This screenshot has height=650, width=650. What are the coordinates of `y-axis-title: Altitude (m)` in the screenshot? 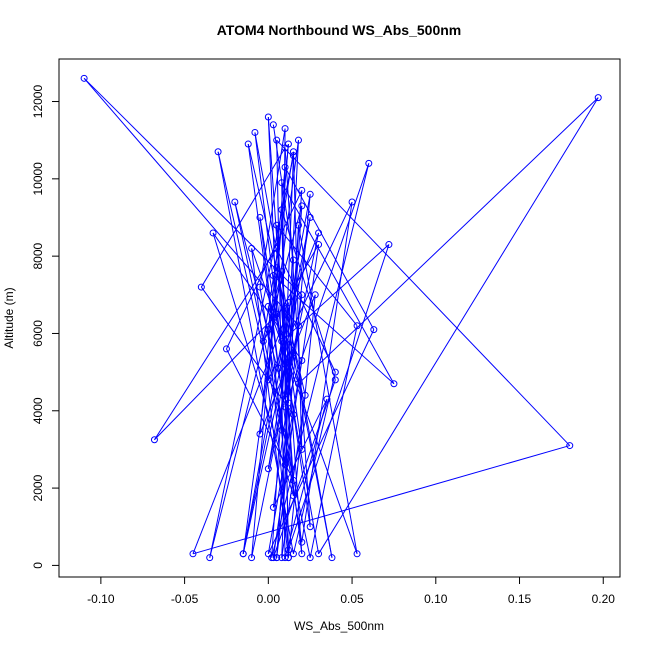 It's located at (9, 317).